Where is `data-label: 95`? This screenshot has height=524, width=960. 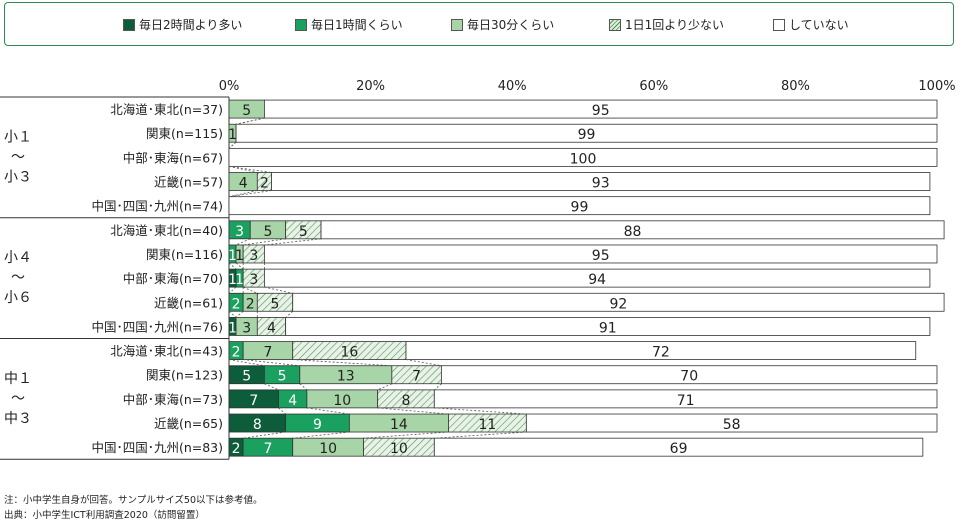 data-label: 95 is located at coordinates (601, 256).